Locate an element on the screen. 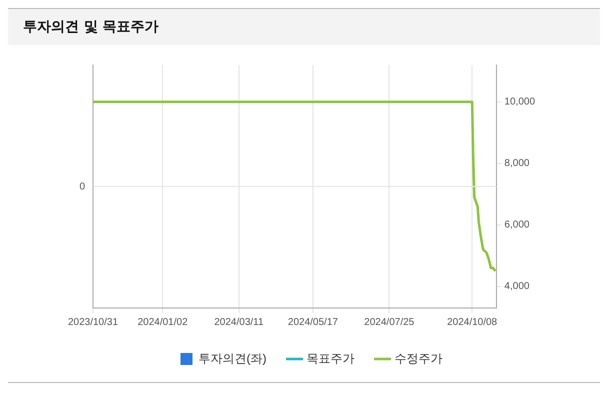 The height and width of the screenshot is (395, 608). chart-title: 투자의견 및 목표주가 is located at coordinates (304, 27).